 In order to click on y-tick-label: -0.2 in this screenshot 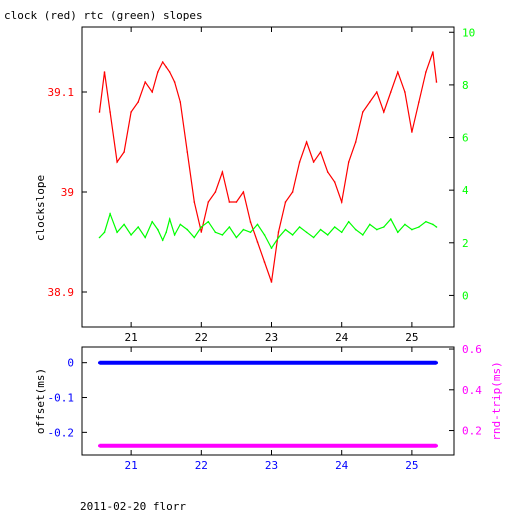, I will do `click(61, 432)`.